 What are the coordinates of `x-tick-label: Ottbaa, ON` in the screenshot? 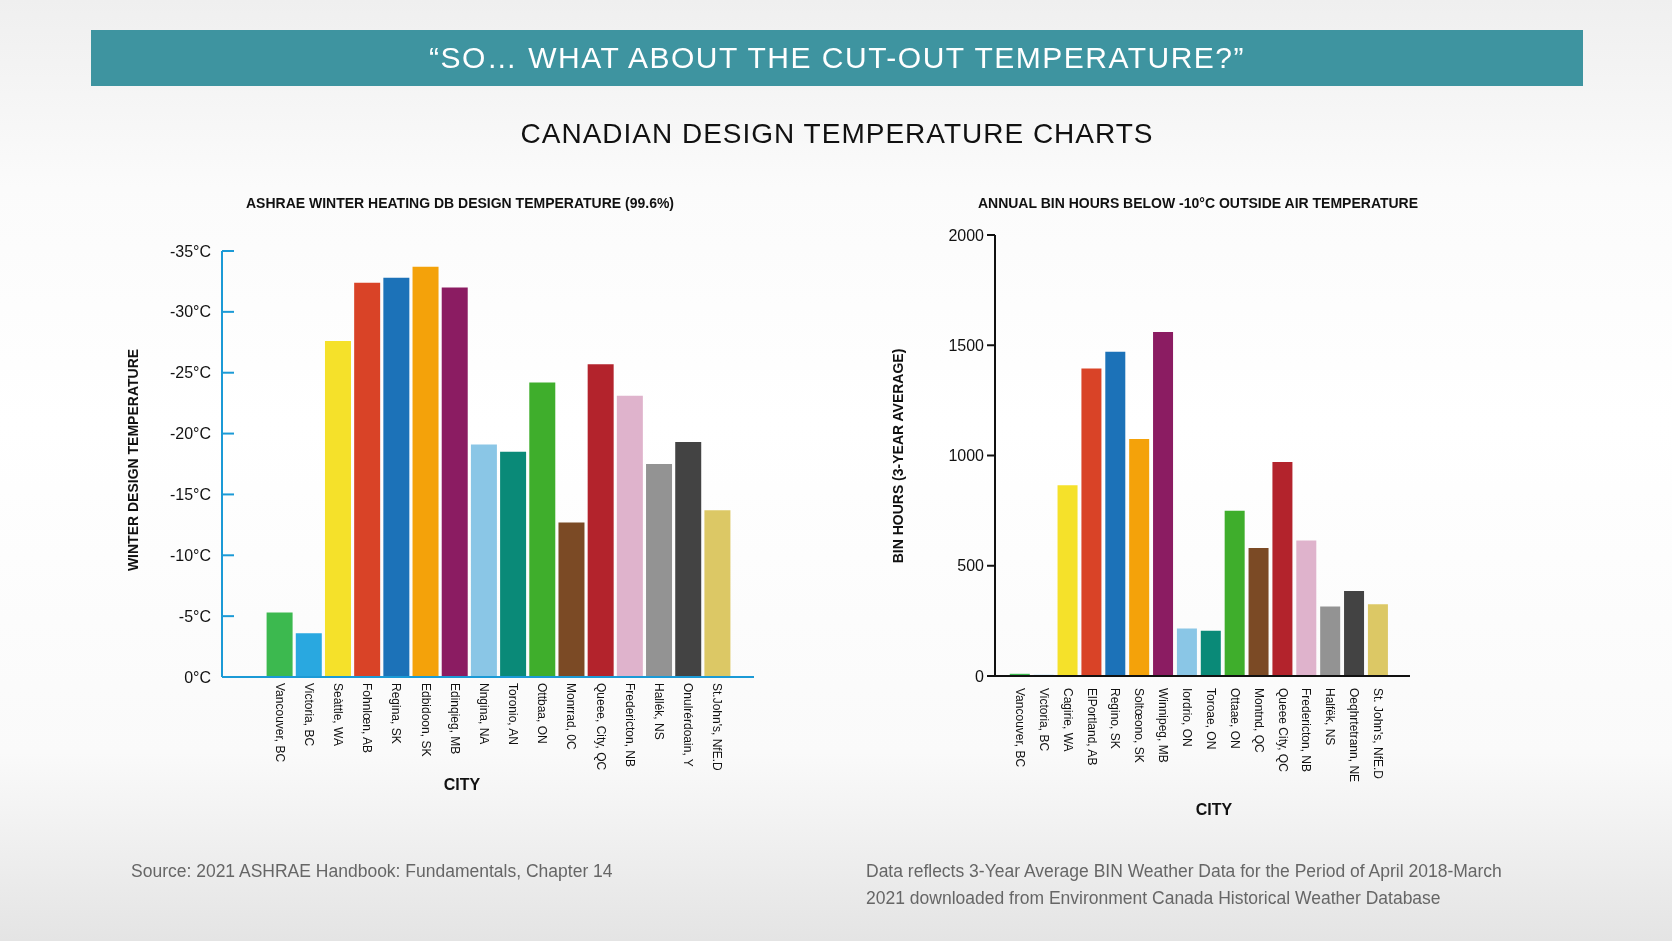 It's located at (542, 713).